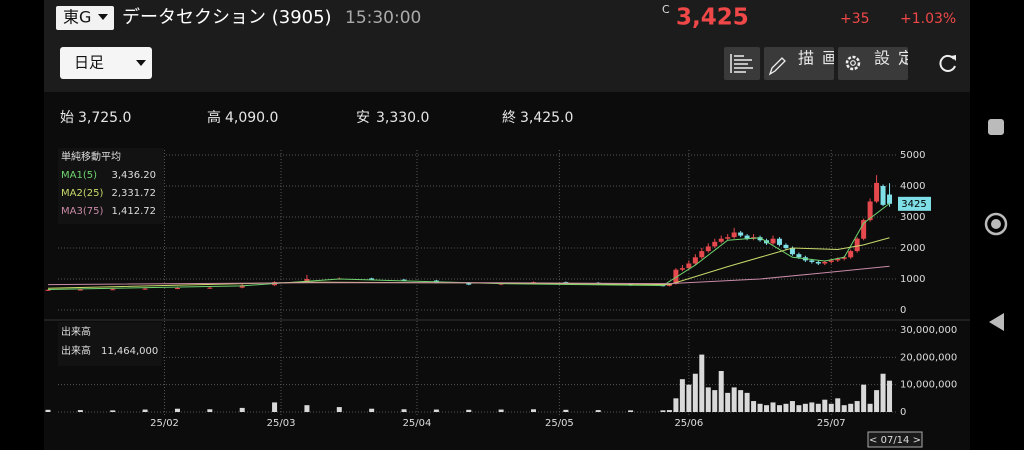 The image size is (1024, 450). I want to click on x-tick-label: 25/02, so click(164, 423).